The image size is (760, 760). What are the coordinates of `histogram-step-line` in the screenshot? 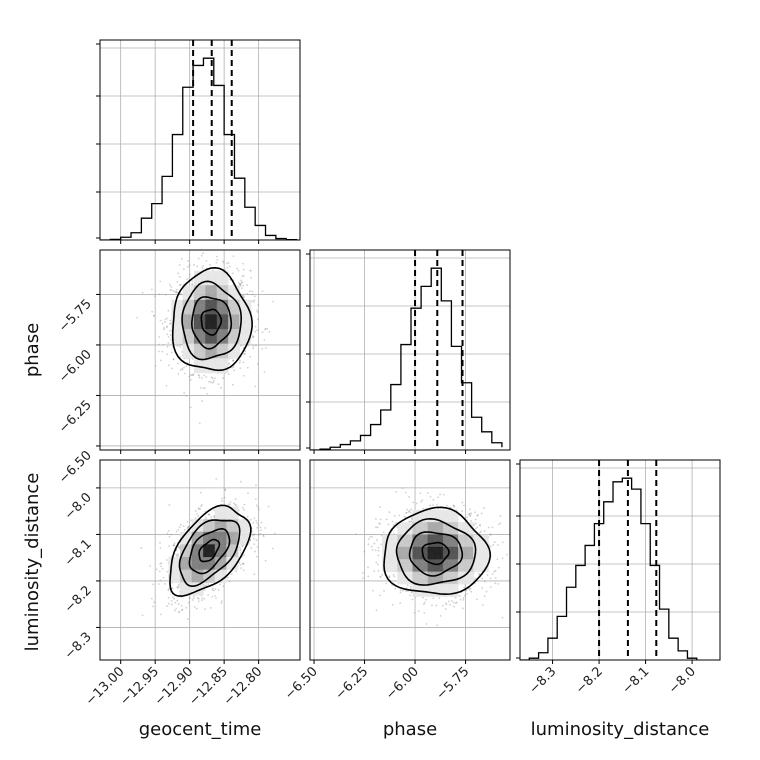 It's located at (609, 568).